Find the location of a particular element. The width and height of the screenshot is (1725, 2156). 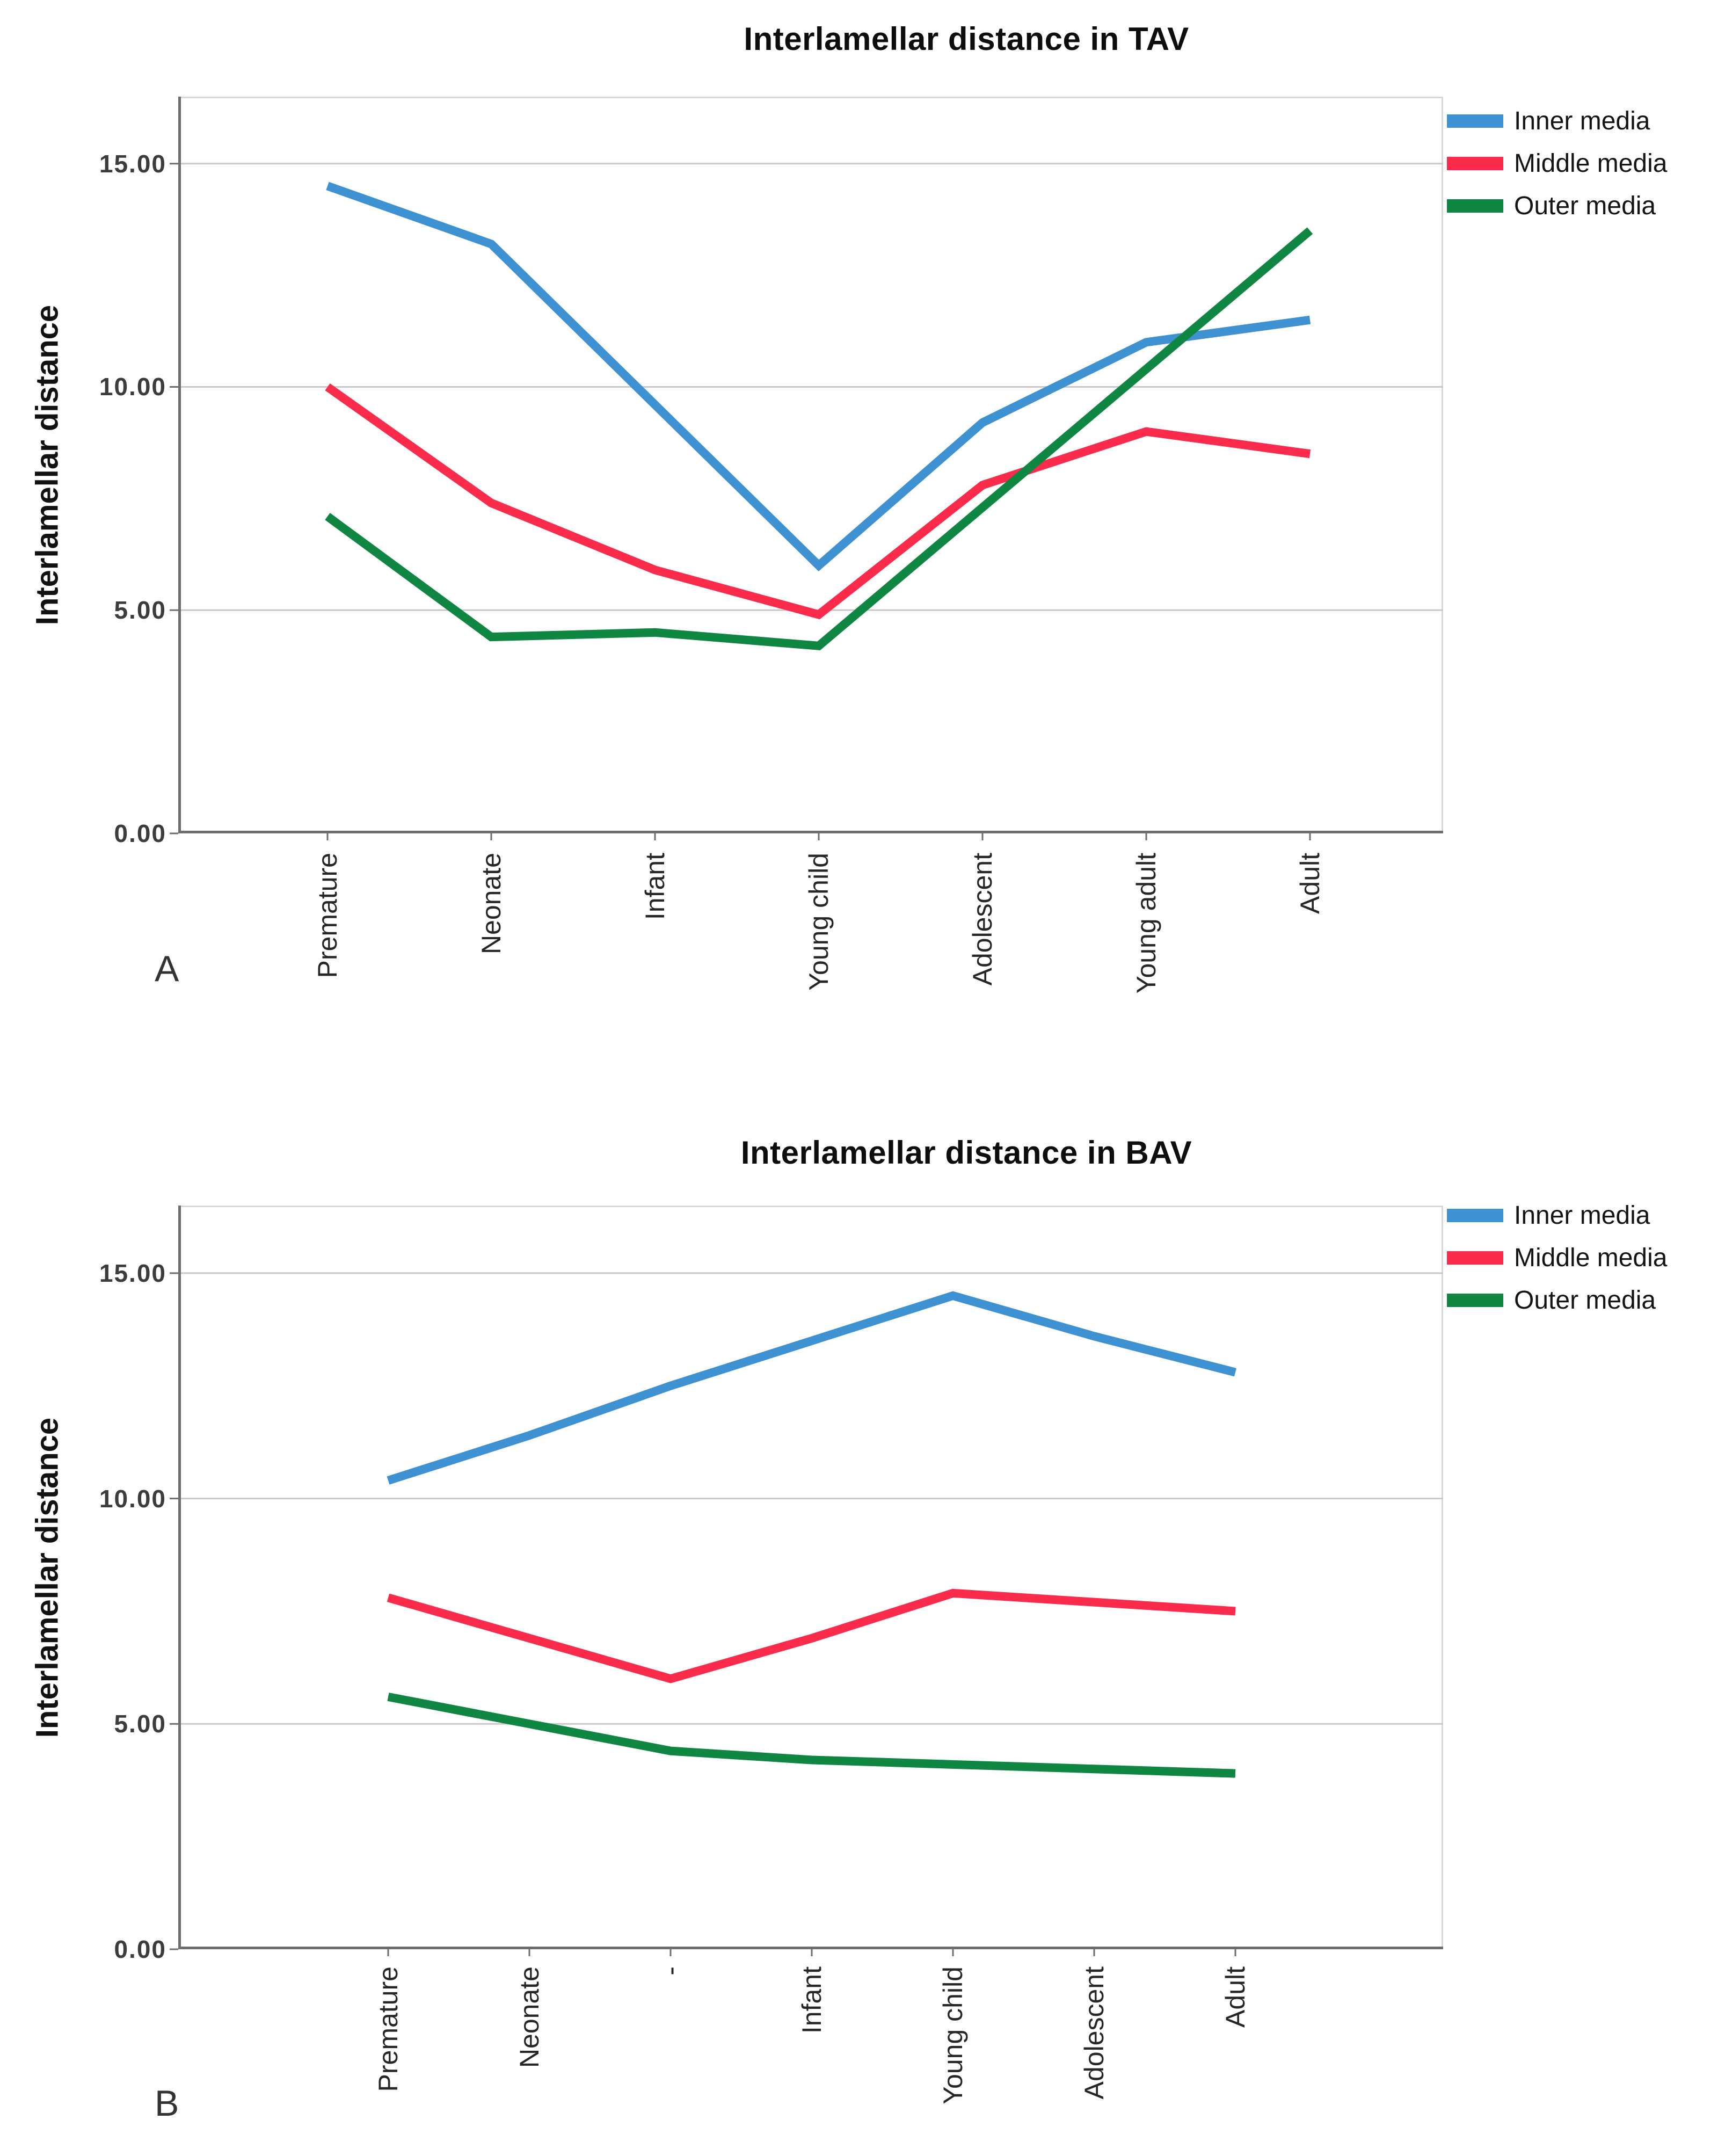

chart-title-tav: Interlamellar distance in TAV is located at coordinates (966, 39).